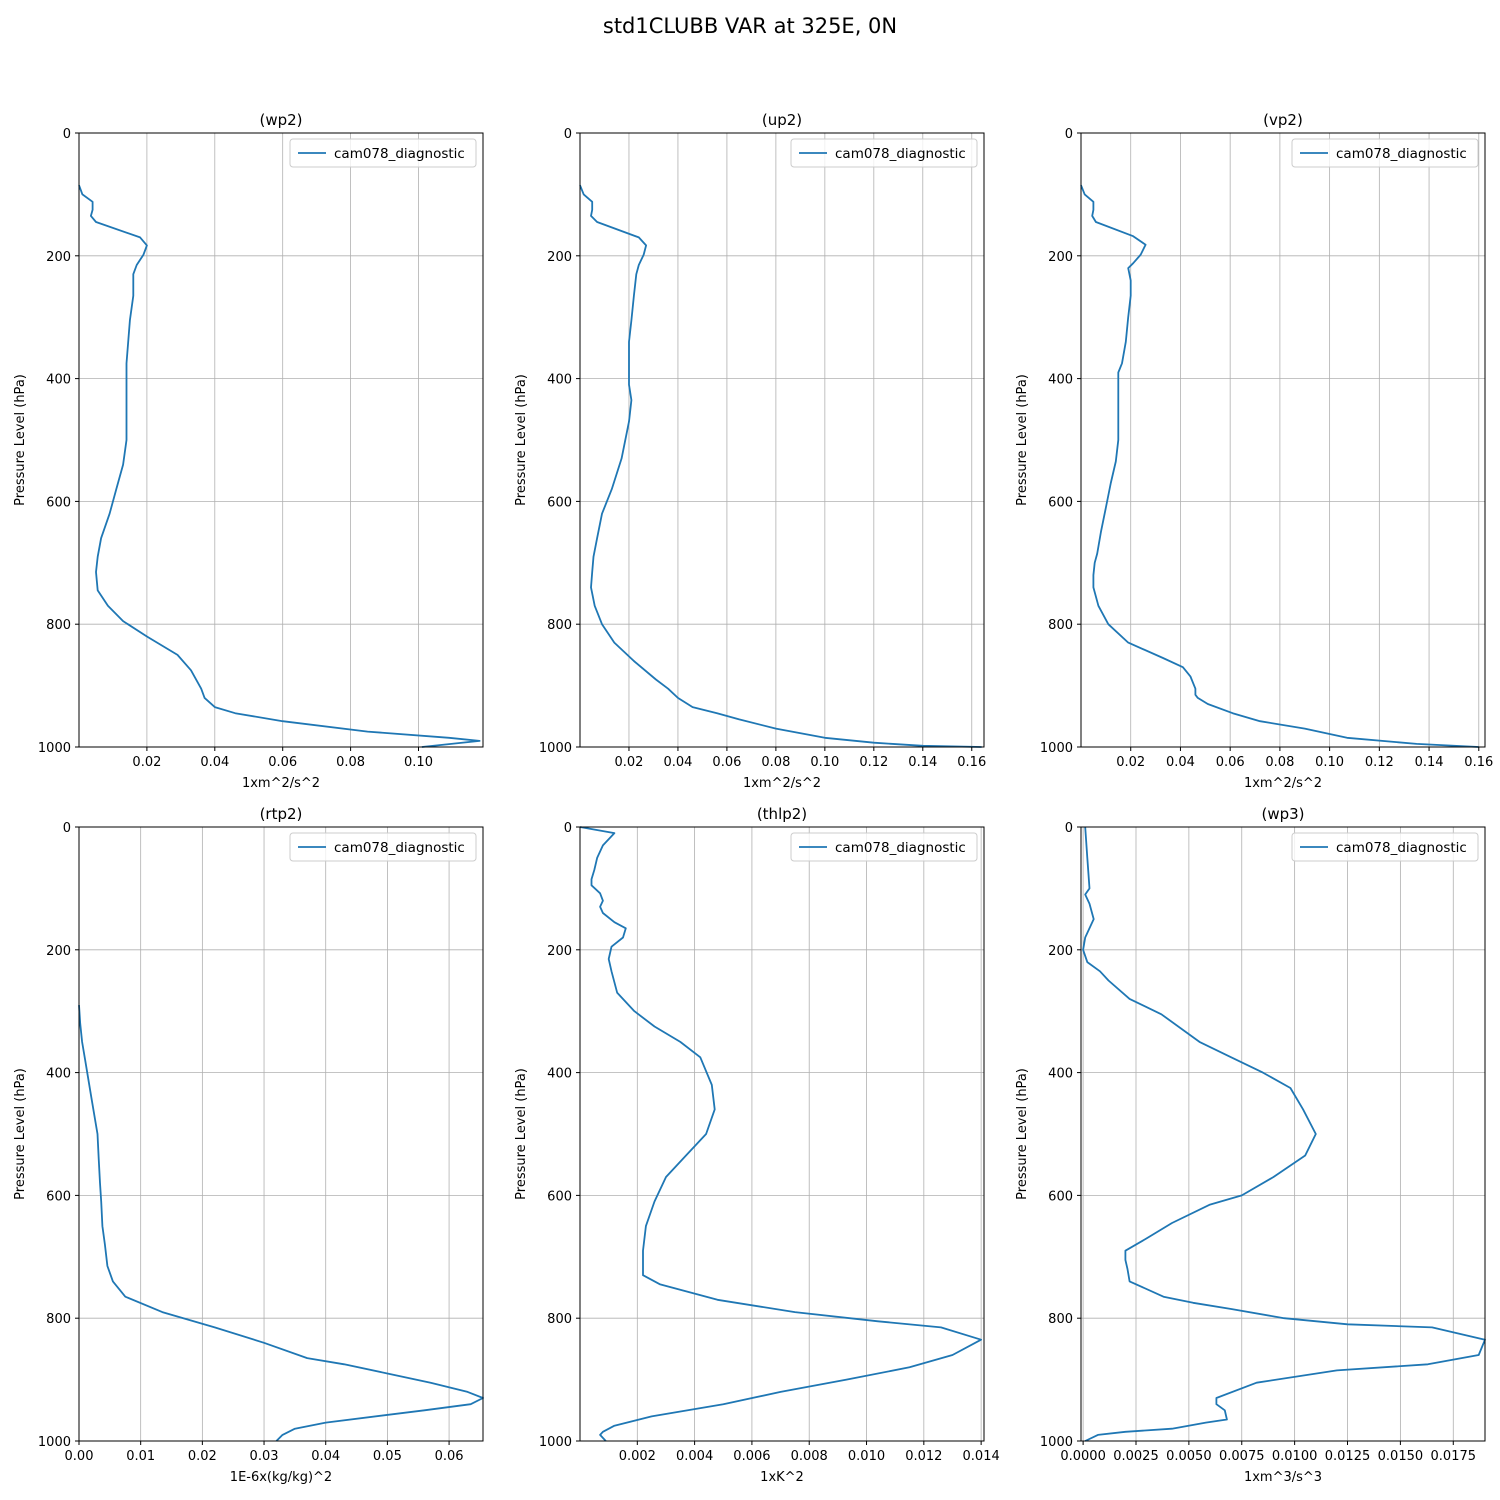  What do you see at coordinates (1136, 1456) in the screenshot?
I see `x-tick-label: 0.0025` at bounding box center [1136, 1456].